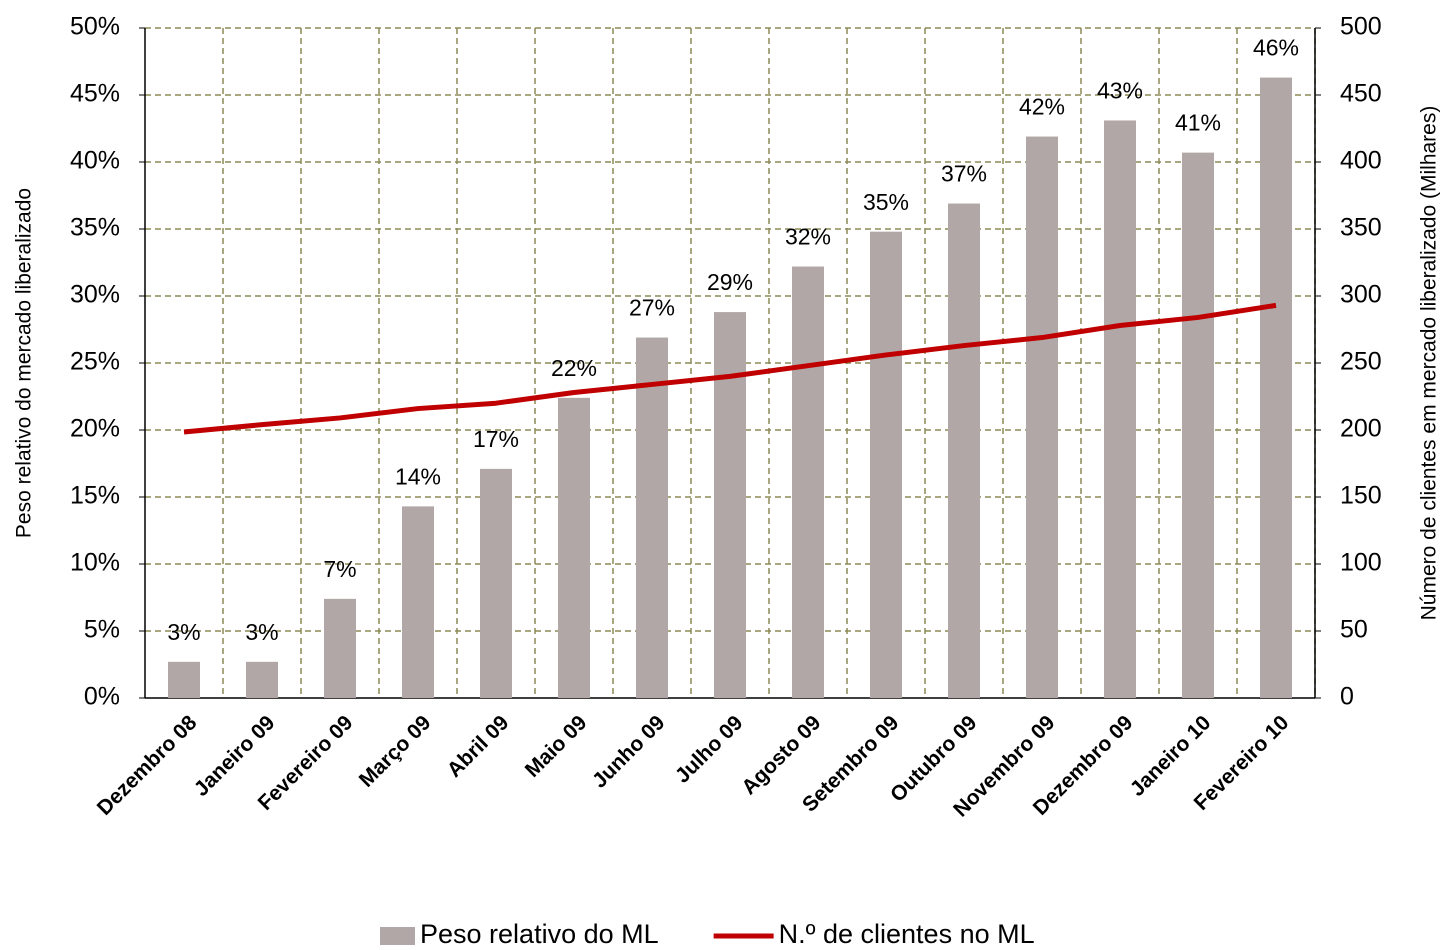 This screenshot has height=950, width=1444. I want to click on y-tick-label: 35%, so click(95, 228).